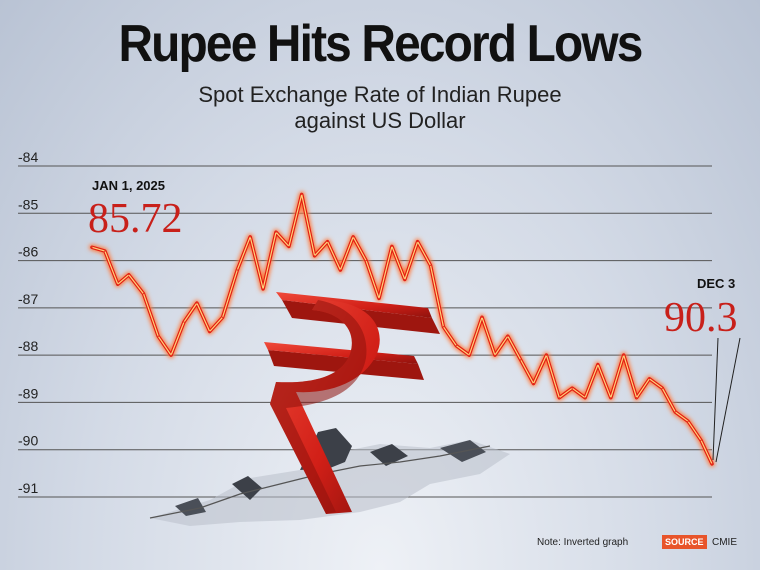 This screenshot has height=570, width=760. What do you see at coordinates (135, 219) in the screenshot?
I see `start-value-label: 85.72` at bounding box center [135, 219].